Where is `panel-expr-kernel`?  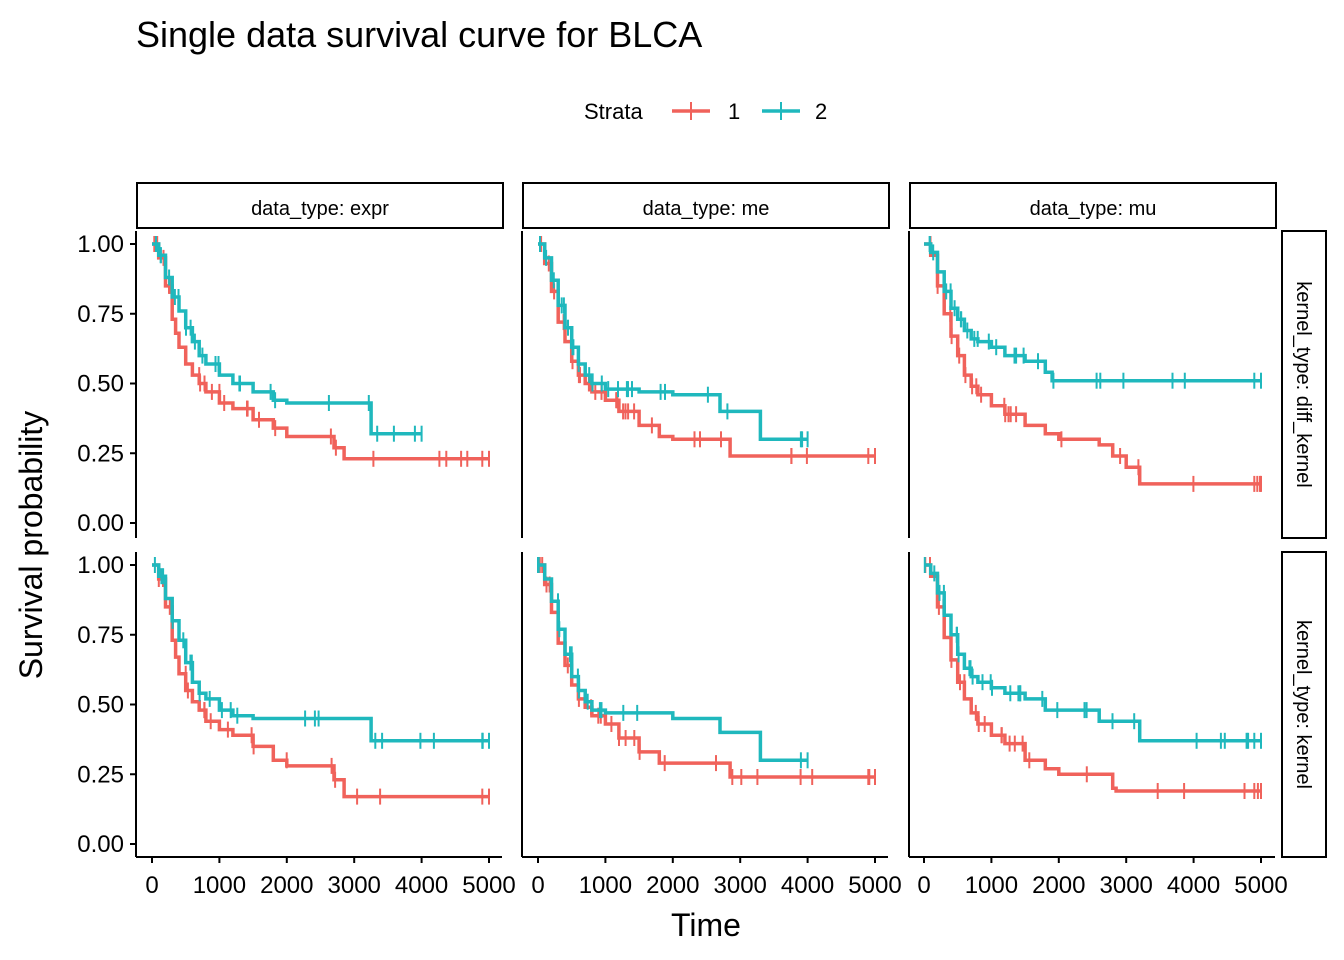
panel-expr-kernel is located at coordinates (318, 705).